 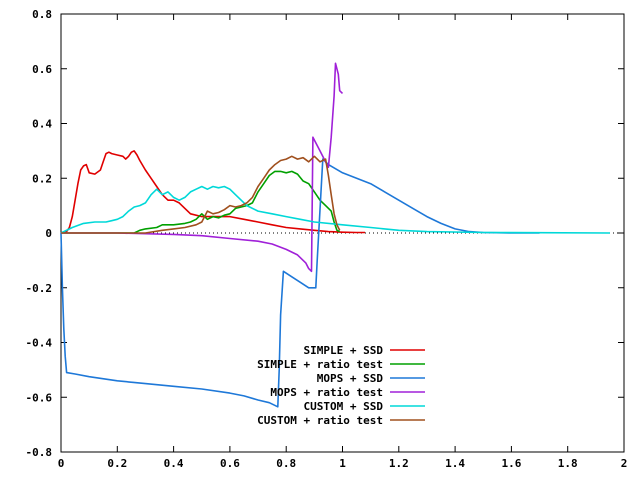 I want to click on legend-label: CUSTOM + ratio test, so click(x=320, y=420).